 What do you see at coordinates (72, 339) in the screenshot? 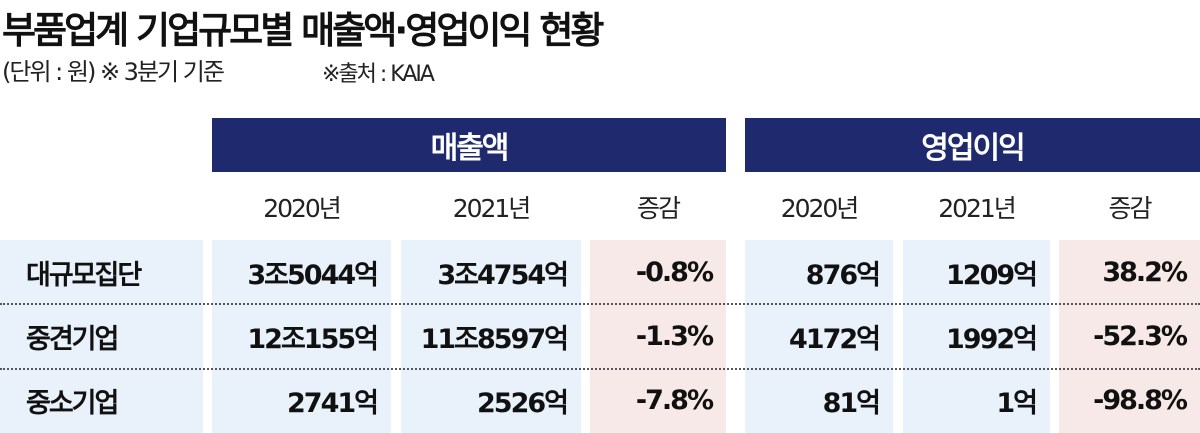
I see `row-label: 중견기업` at bounding box center [72, 339].